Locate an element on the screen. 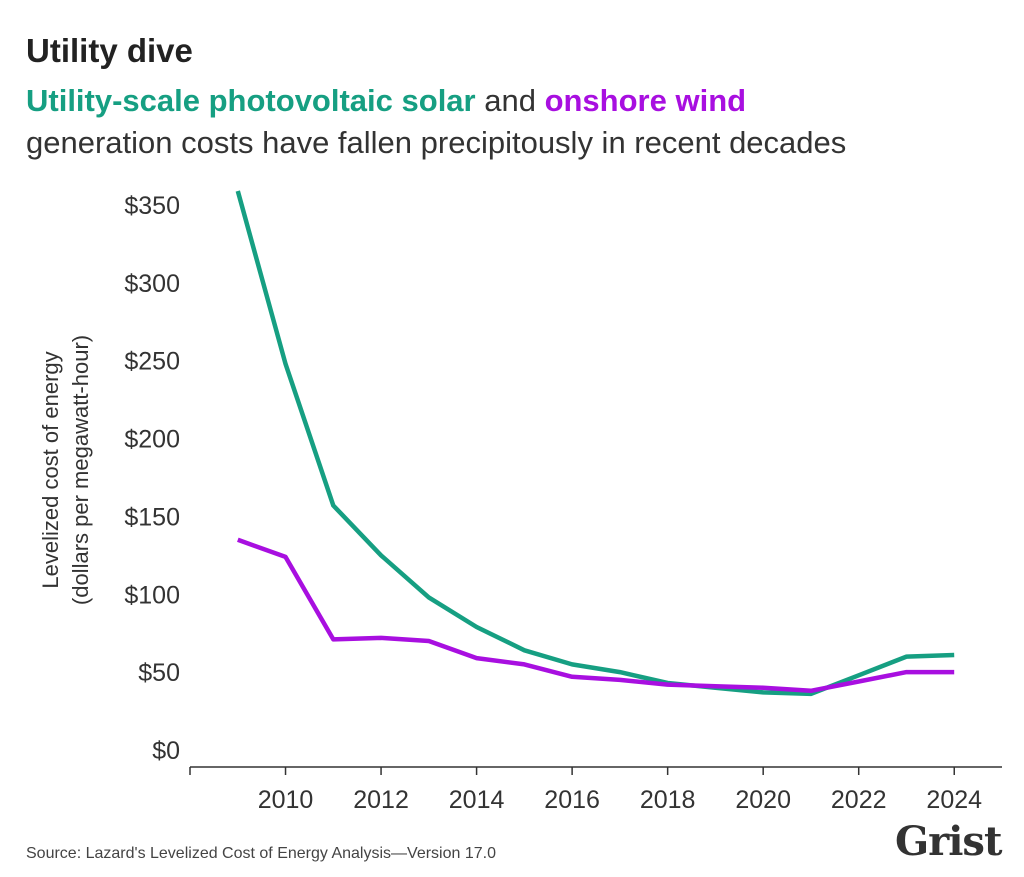  y-tick-label: $150 is located at coordinates (152, 517).